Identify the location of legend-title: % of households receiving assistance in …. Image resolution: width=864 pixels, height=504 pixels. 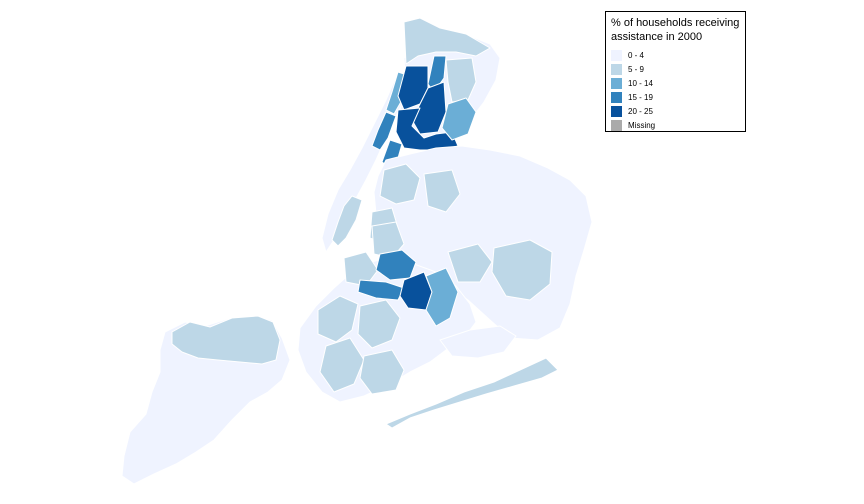
(675, 30).